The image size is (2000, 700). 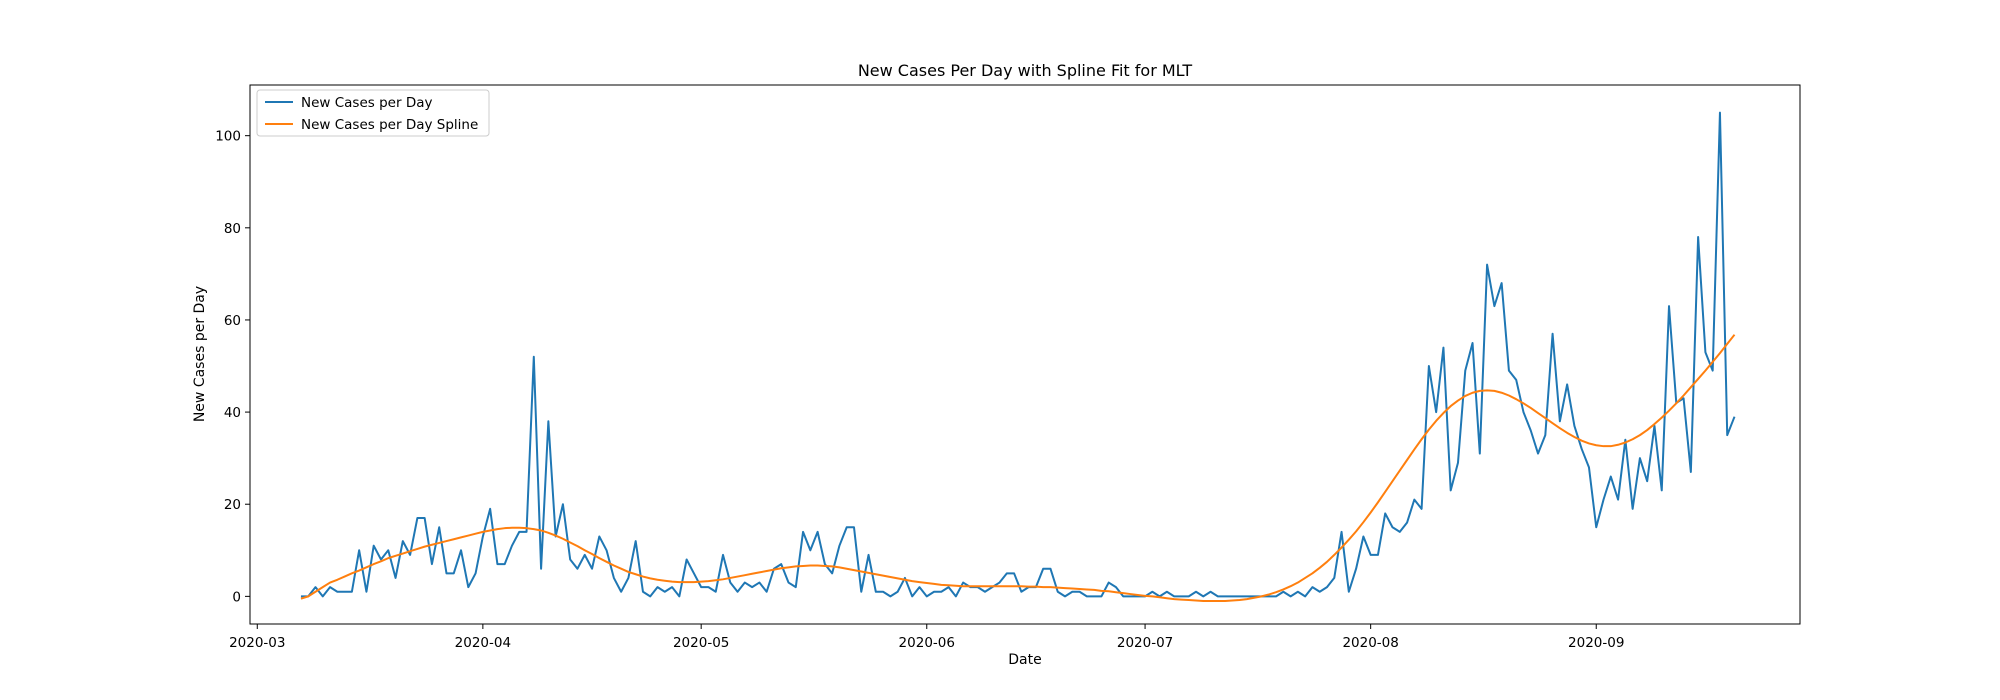 I want to click on x-tick-label: 2020-05, so click(x=701, y=643).